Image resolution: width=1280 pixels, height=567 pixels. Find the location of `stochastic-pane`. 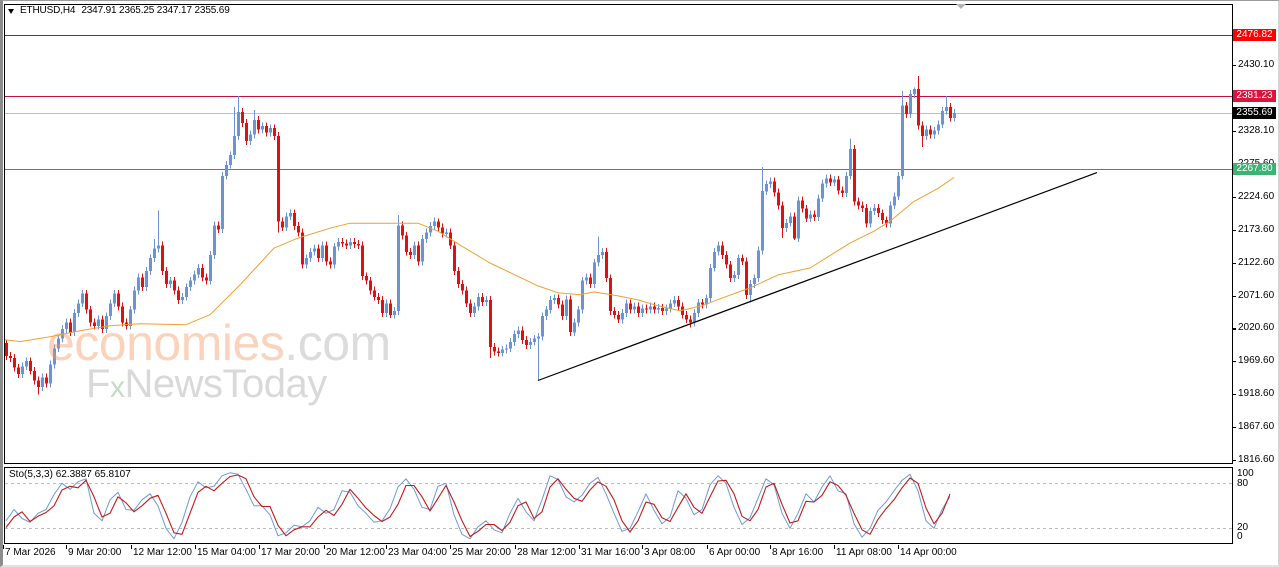

stochastic-pane is located at coordinates (618, 505).